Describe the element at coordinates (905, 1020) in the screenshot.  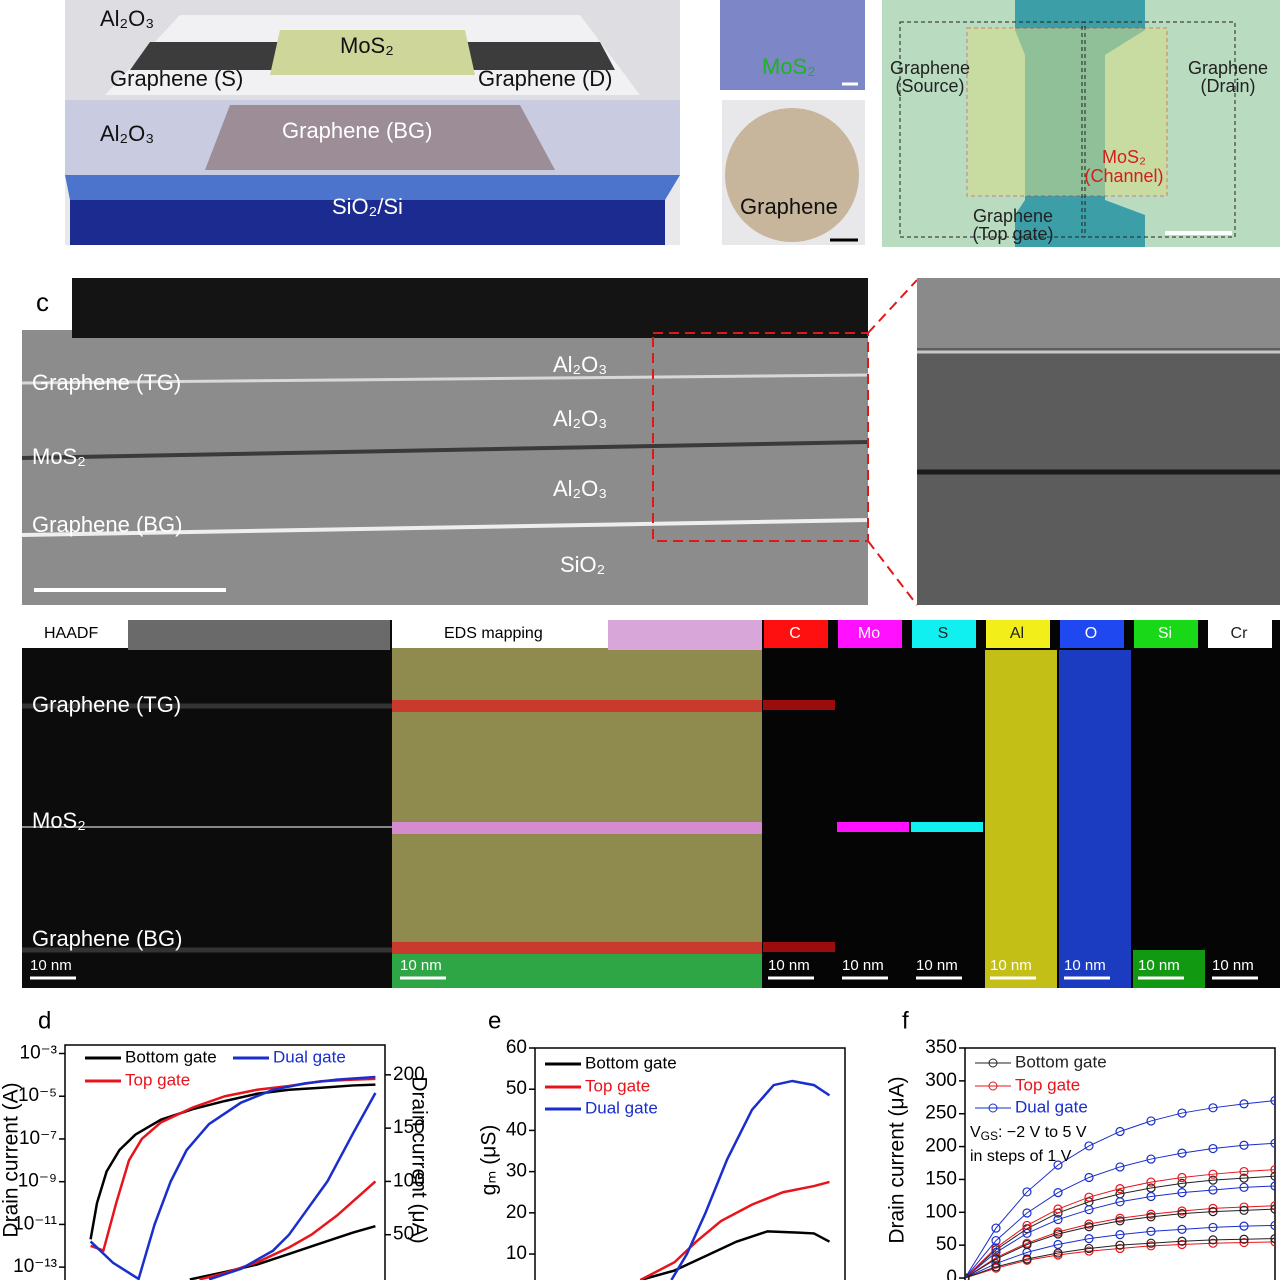
I see `panel-letter: f` at that location.